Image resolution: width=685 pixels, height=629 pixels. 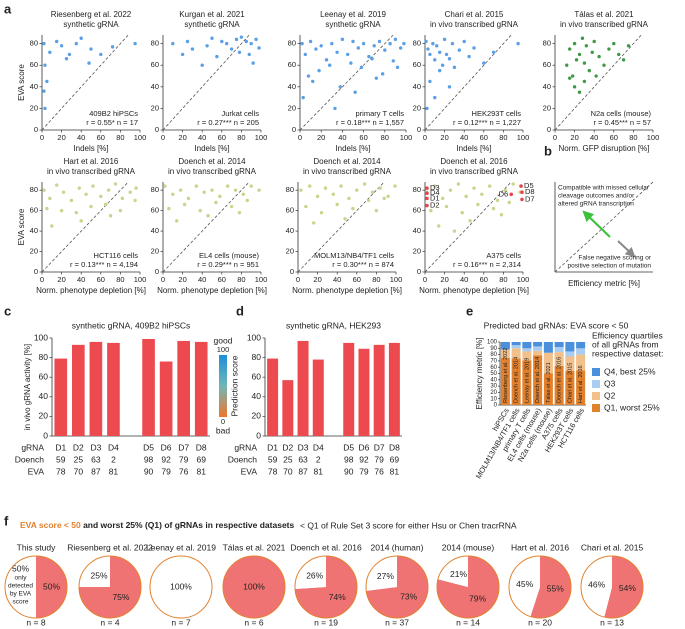 I want to click on x-tick-label: D5, so click(x=348, y=447).